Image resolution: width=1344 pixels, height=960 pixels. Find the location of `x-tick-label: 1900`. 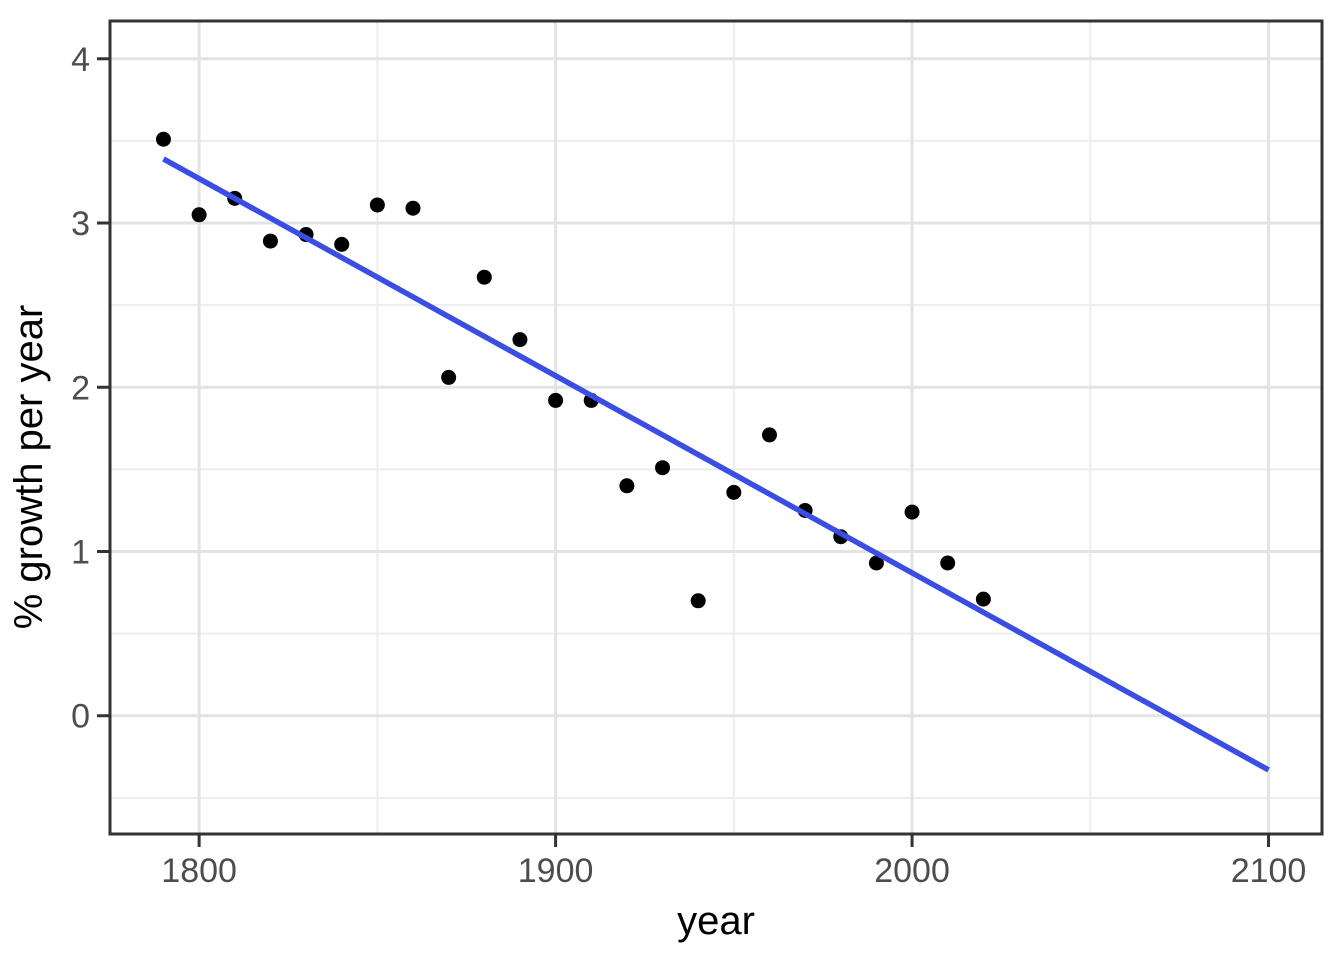

x-tick-label: 1900 is located at coordinates (556, 871).